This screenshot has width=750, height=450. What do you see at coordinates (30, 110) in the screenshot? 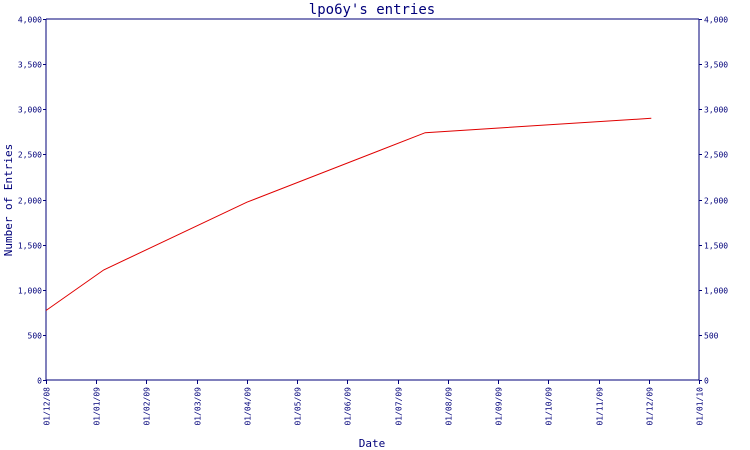
I see `y-tick-label-left: 3,000` at bounding box center [30, 110].